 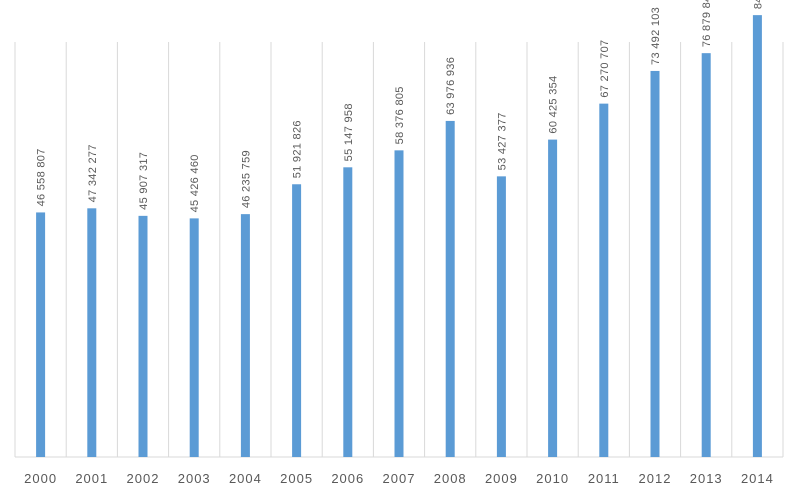 What do you see at coordinates (450, 288) in the screenshot?
I see `bar-2008` at bounding box center [450, 288].